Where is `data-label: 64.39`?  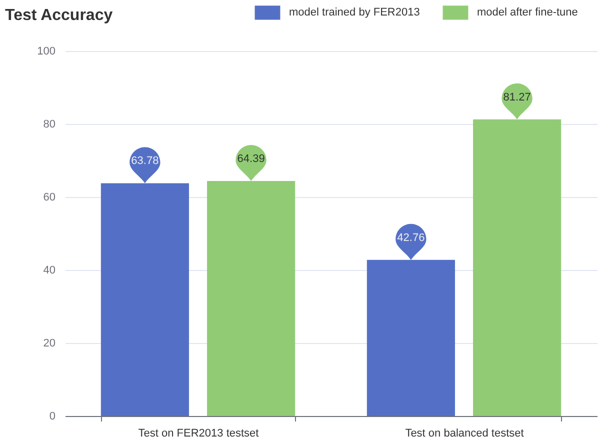
data-label: 64.39 is located at coordinates (251, 158).